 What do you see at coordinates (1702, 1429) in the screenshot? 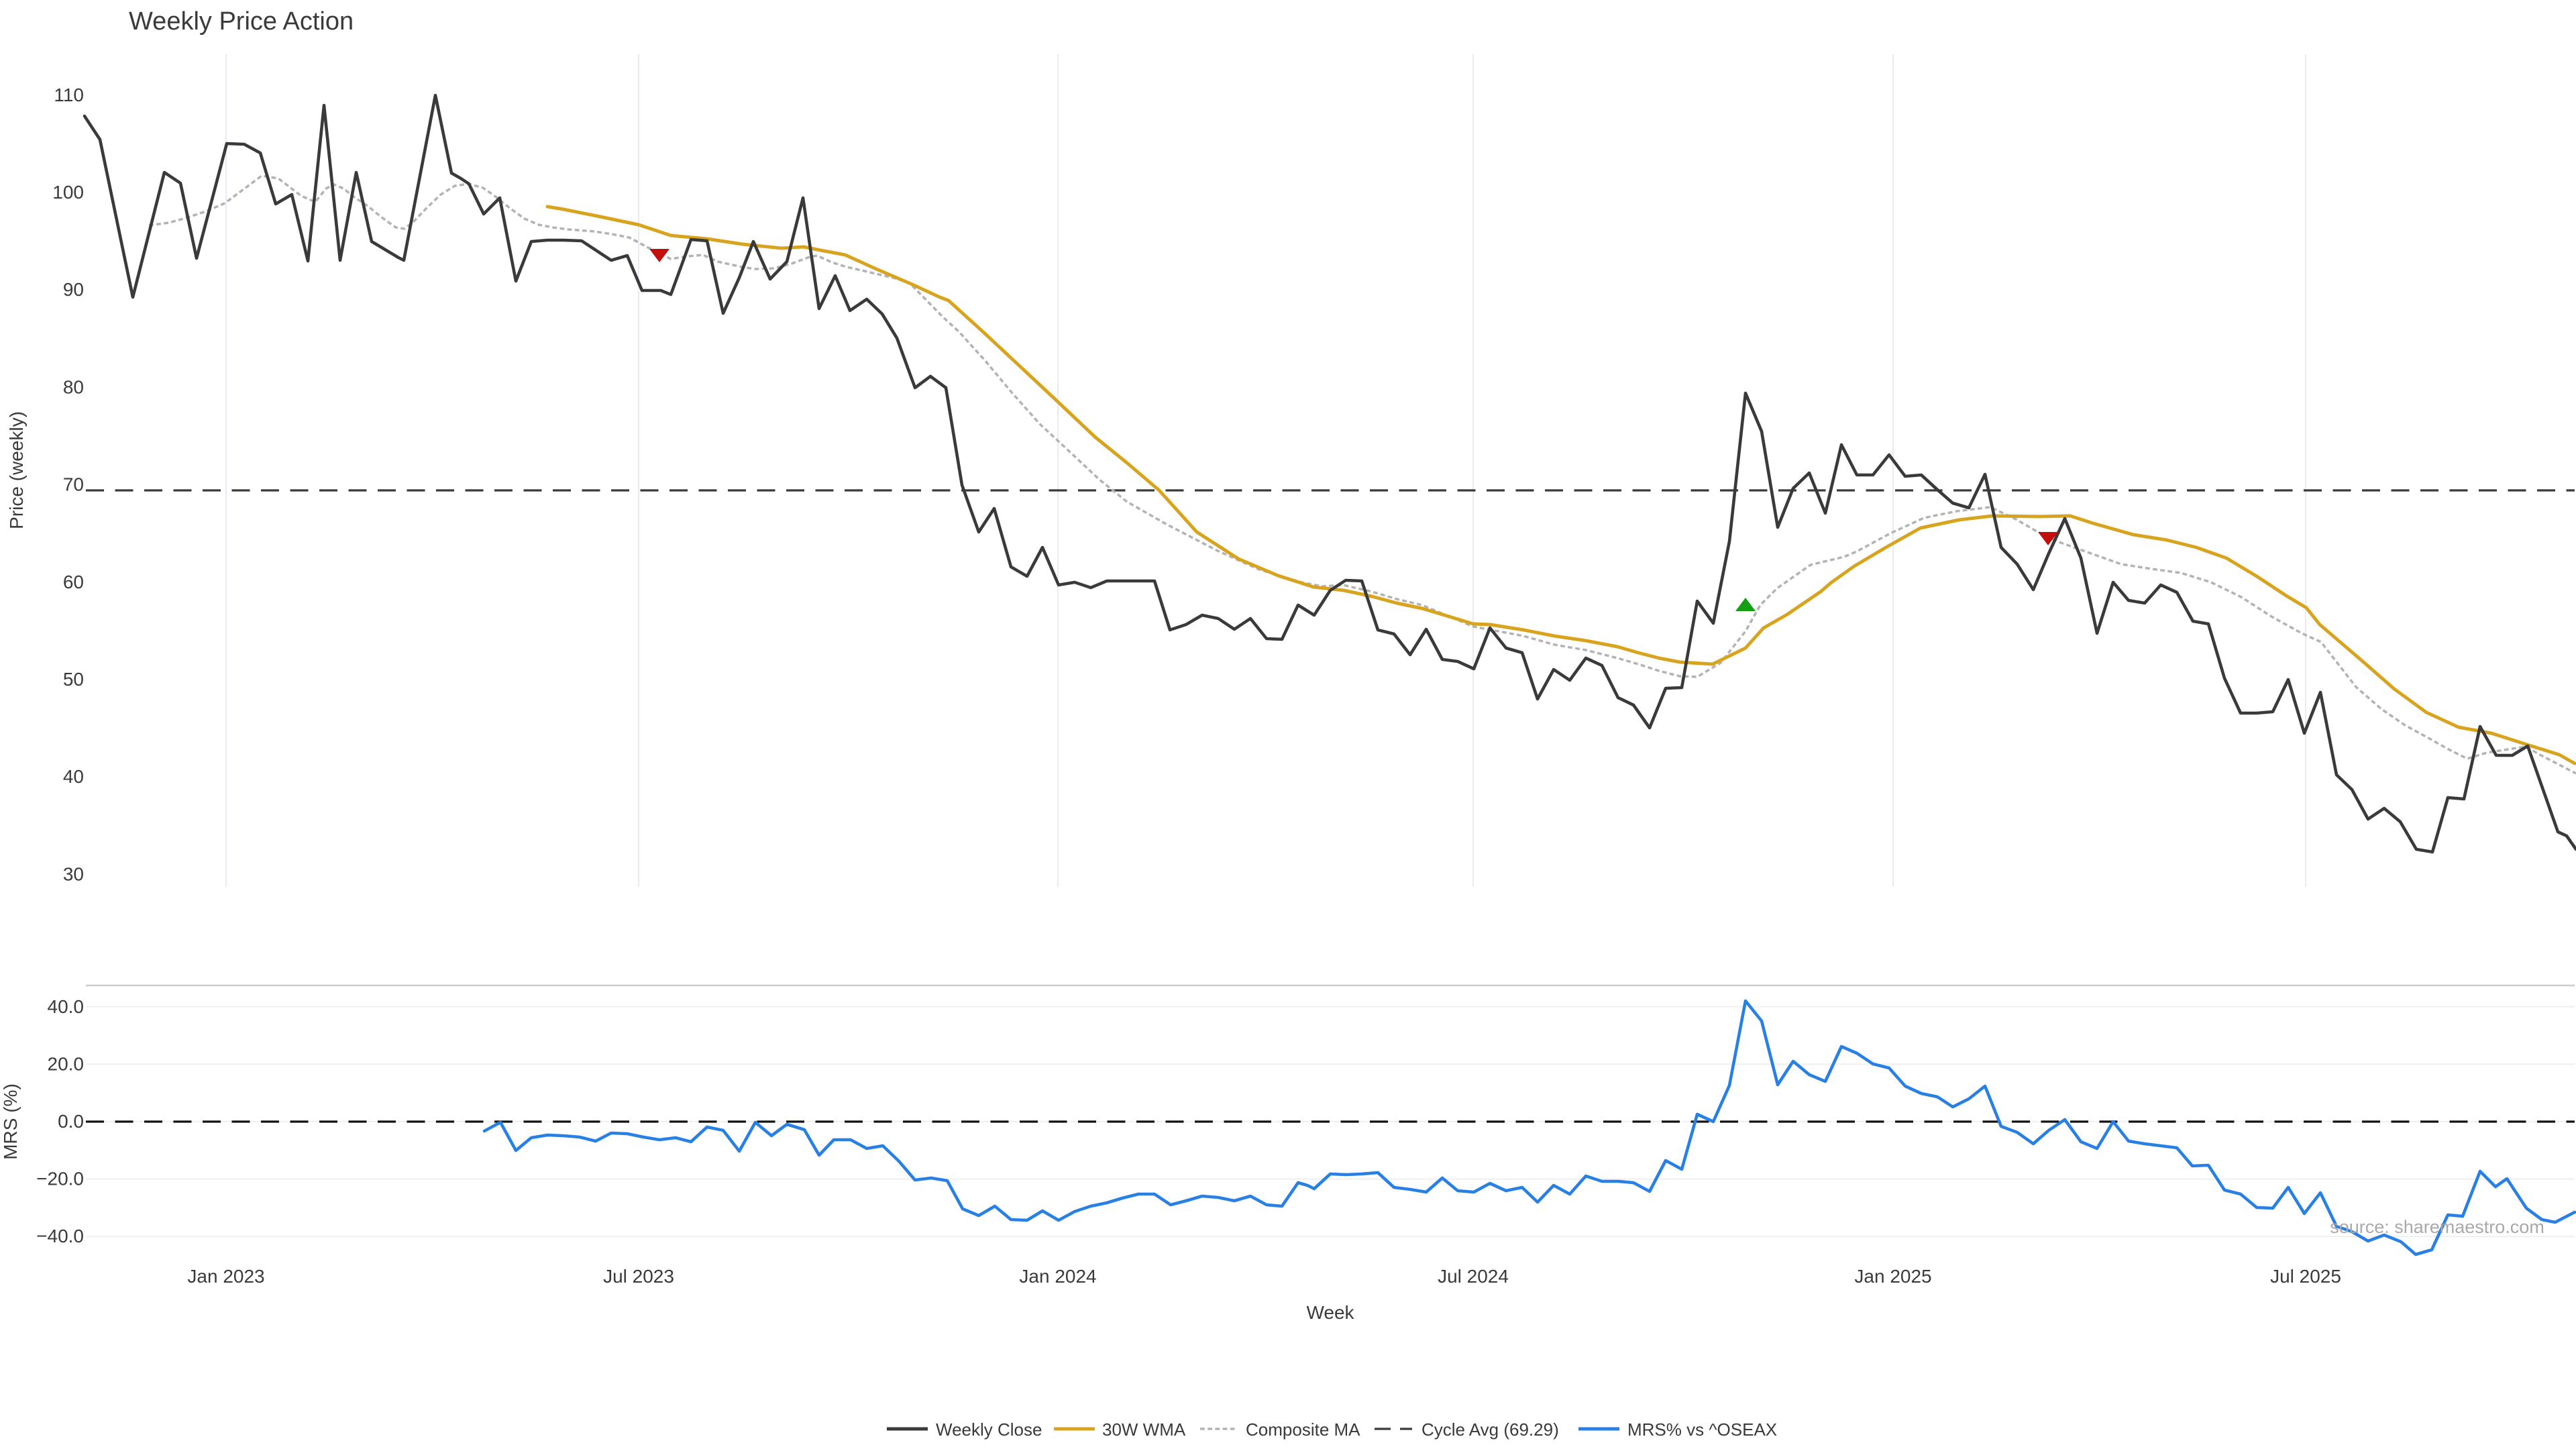
I see `svg-text: MRS% vs ^OSEAX` at bounding box center [1702, 1429].